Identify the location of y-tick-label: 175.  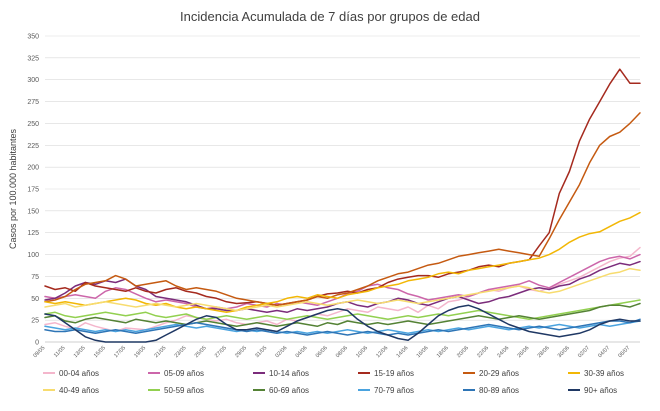
(33, 190).